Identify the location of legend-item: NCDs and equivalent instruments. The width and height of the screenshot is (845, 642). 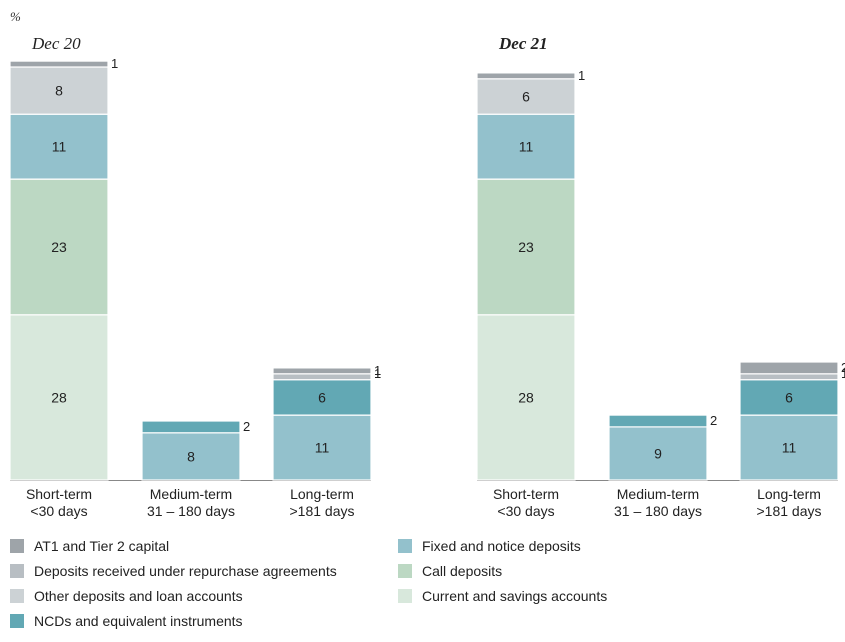
(126, 621).